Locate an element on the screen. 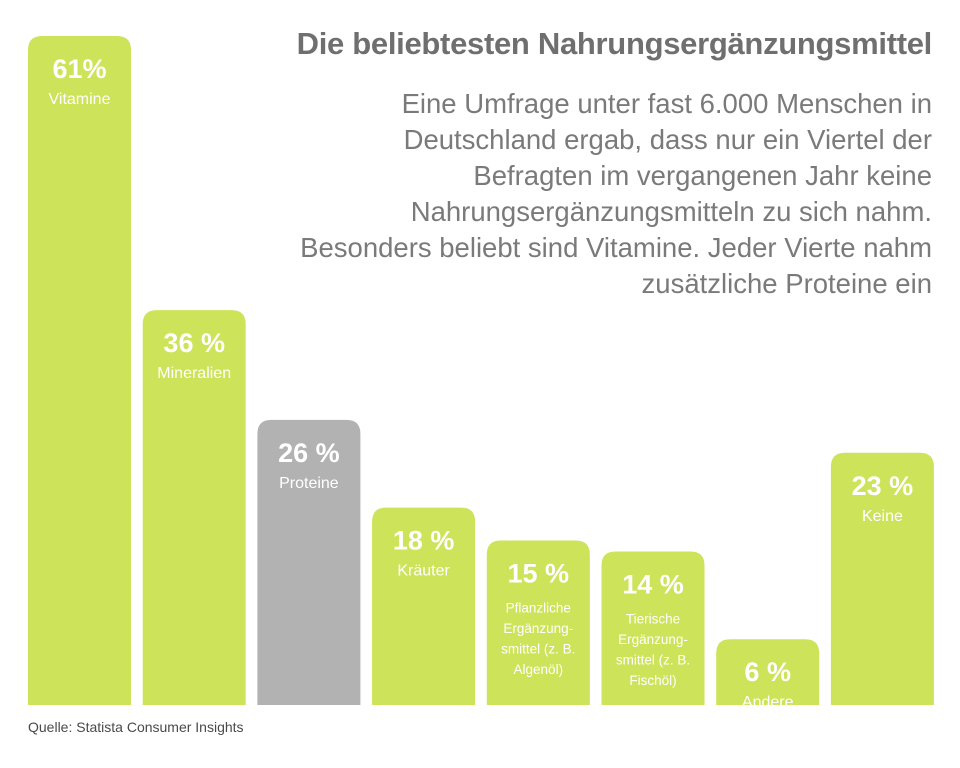  category-label-line: Pflanzliche is located at coordinates (538, 607).